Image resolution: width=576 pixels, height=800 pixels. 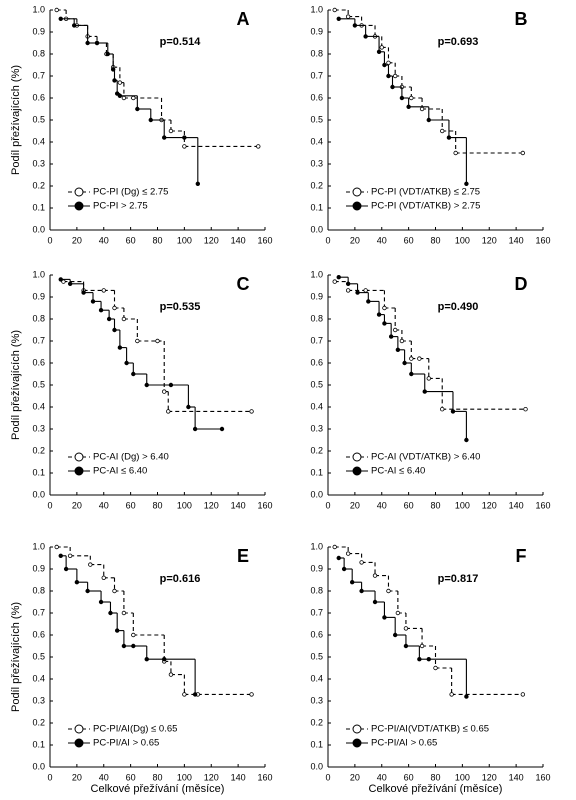 What do you see at coordinates (243, 284) in the screenshot?
I see `panel-title: C` at bounding box center [243, 284].